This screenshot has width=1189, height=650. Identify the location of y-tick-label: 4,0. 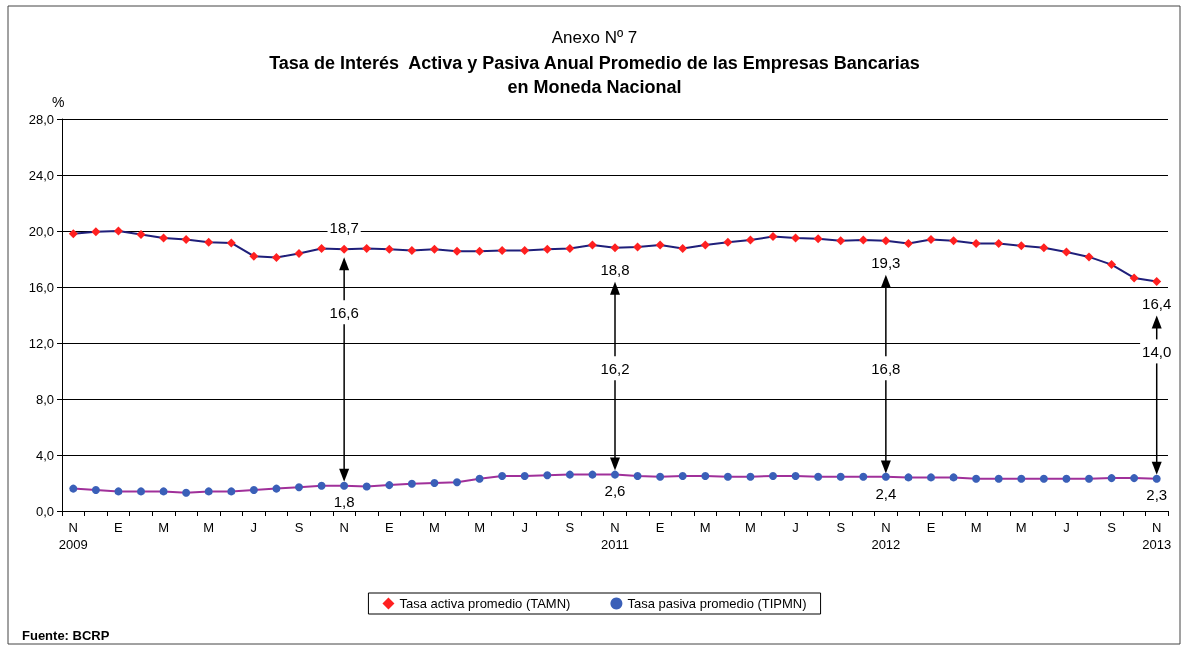
(44, 455).